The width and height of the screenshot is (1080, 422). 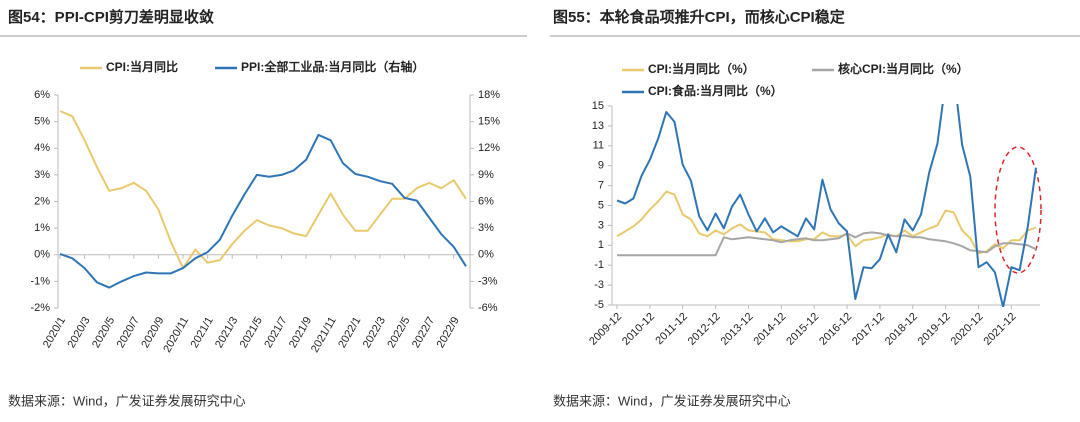 What do you see at coordinates (374, 332) in the screenshot?
I see `x-tick-label: 2022/3` at bounding box center [374, 332].